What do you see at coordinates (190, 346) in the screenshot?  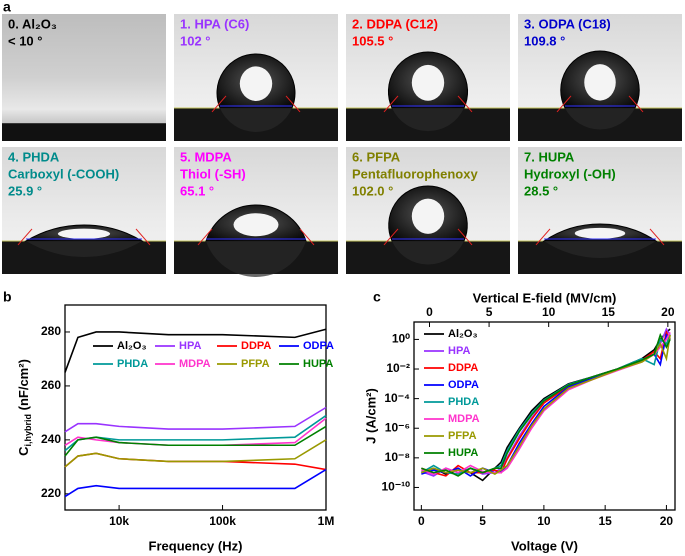 I see `legend-label: HPA` at bounding box center [190, 346].